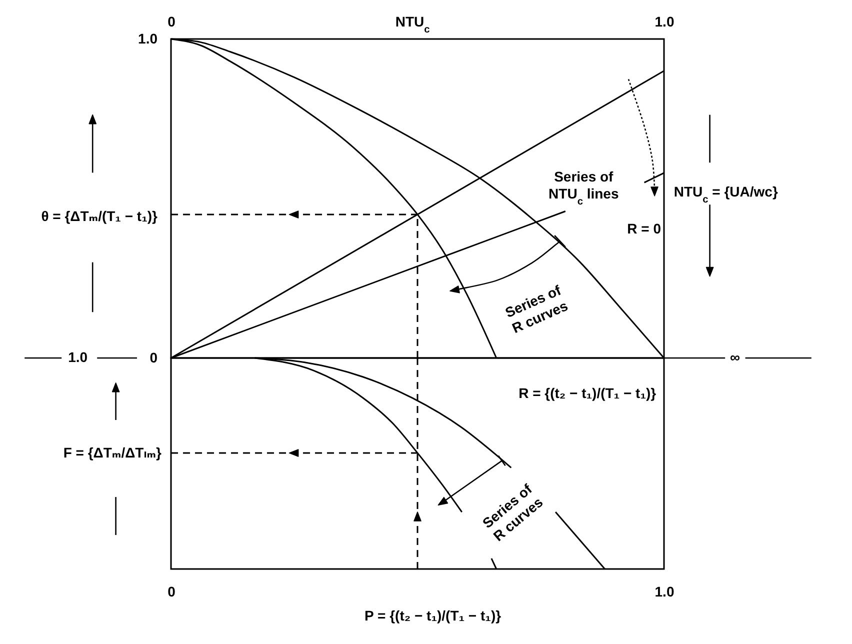 This screenshot has height=644, width=852. Describe the element at coordinates (587, 393) in the screenshot. I see `annotation: R = {(t₂ − t₁)/(T₁ − t₁)}` at that location.